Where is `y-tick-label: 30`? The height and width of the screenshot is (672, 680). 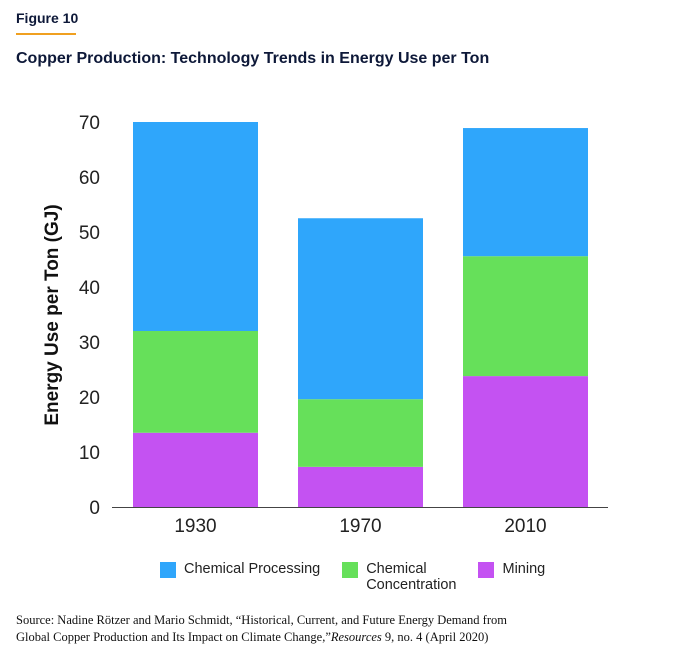
y-tick-label: 30 is located at coordinates (89, 343).